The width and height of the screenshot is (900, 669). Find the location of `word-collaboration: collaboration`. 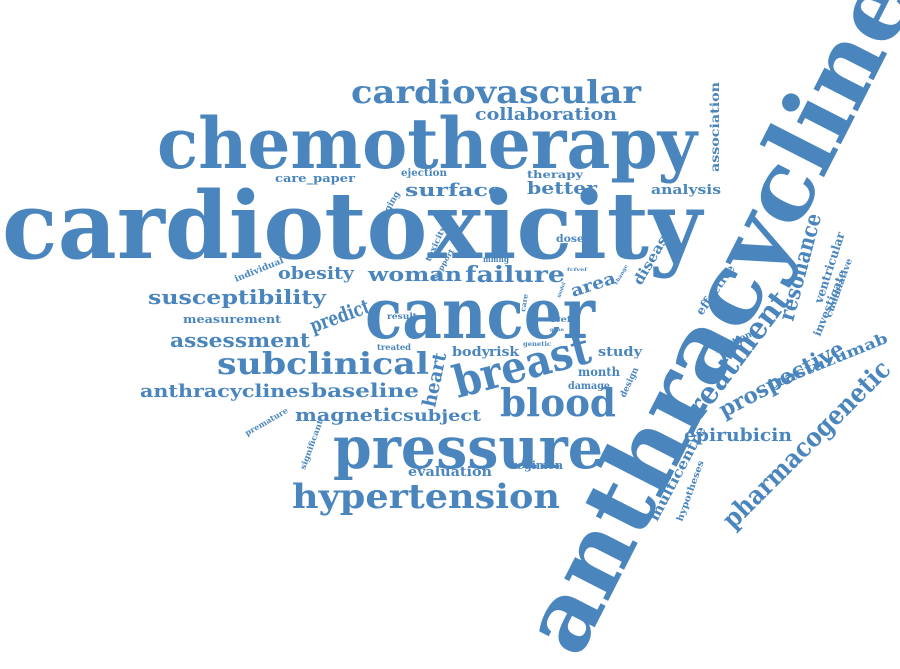

word-collaboration: collaboration is located at coordinates (546, 115).